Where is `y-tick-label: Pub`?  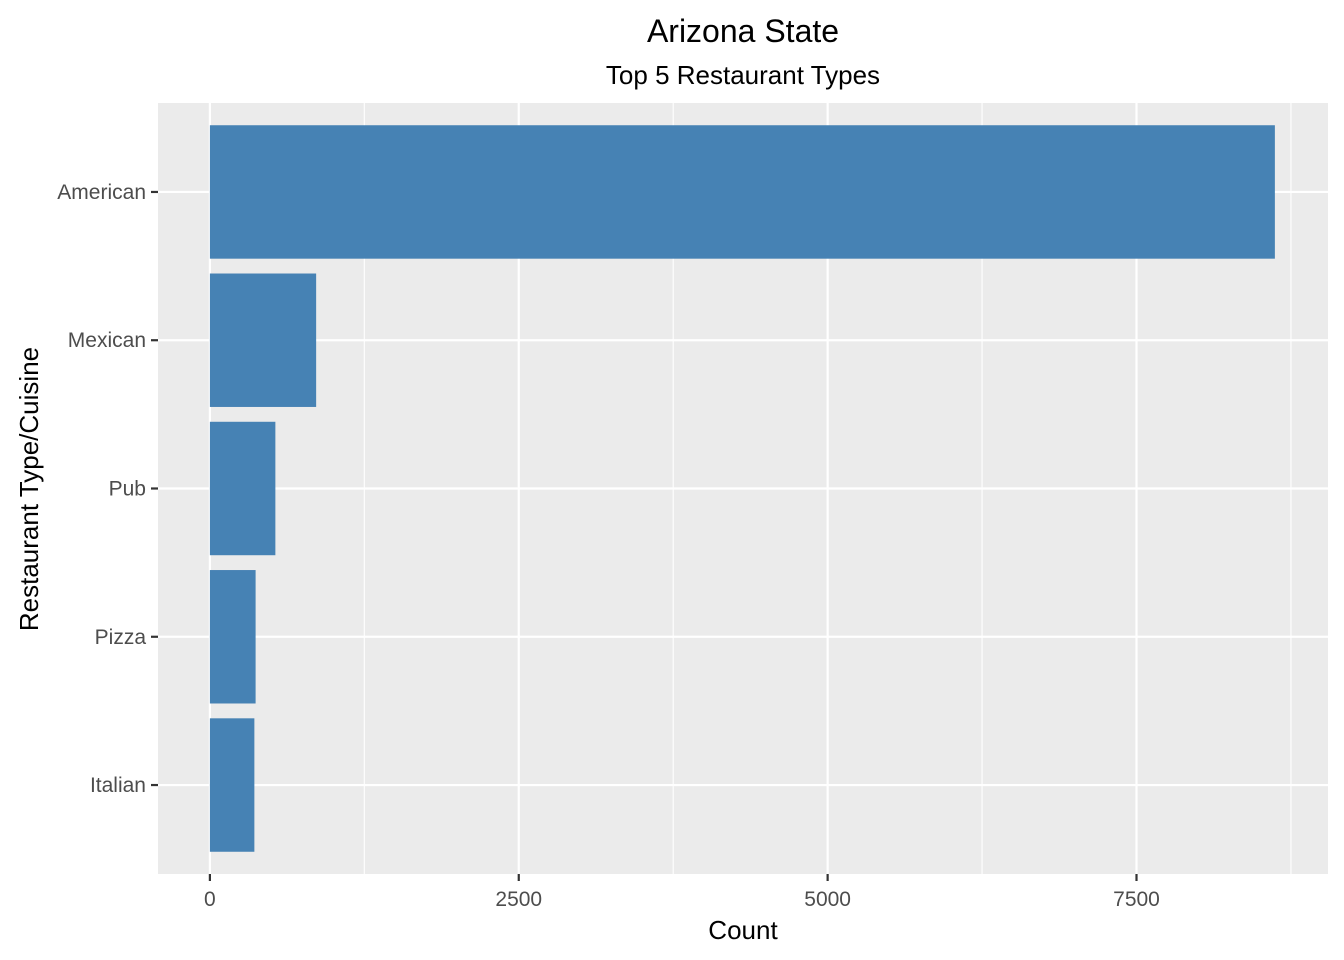
y-tick-label: Pub is located at coordinates (127, 489).